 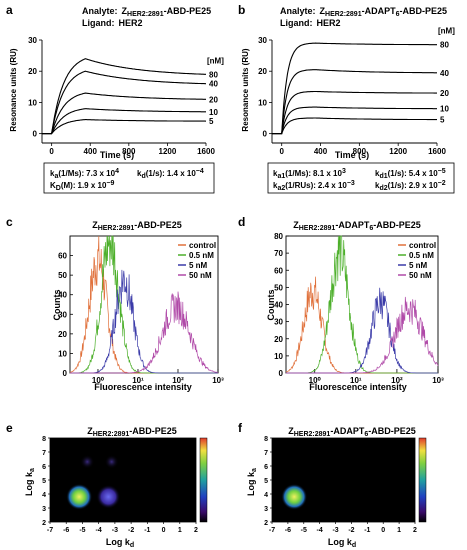 What do you see at coordinates (241, 10) in the screenshot?
I see `panel-letter: b` at bounding box center [241, 10].